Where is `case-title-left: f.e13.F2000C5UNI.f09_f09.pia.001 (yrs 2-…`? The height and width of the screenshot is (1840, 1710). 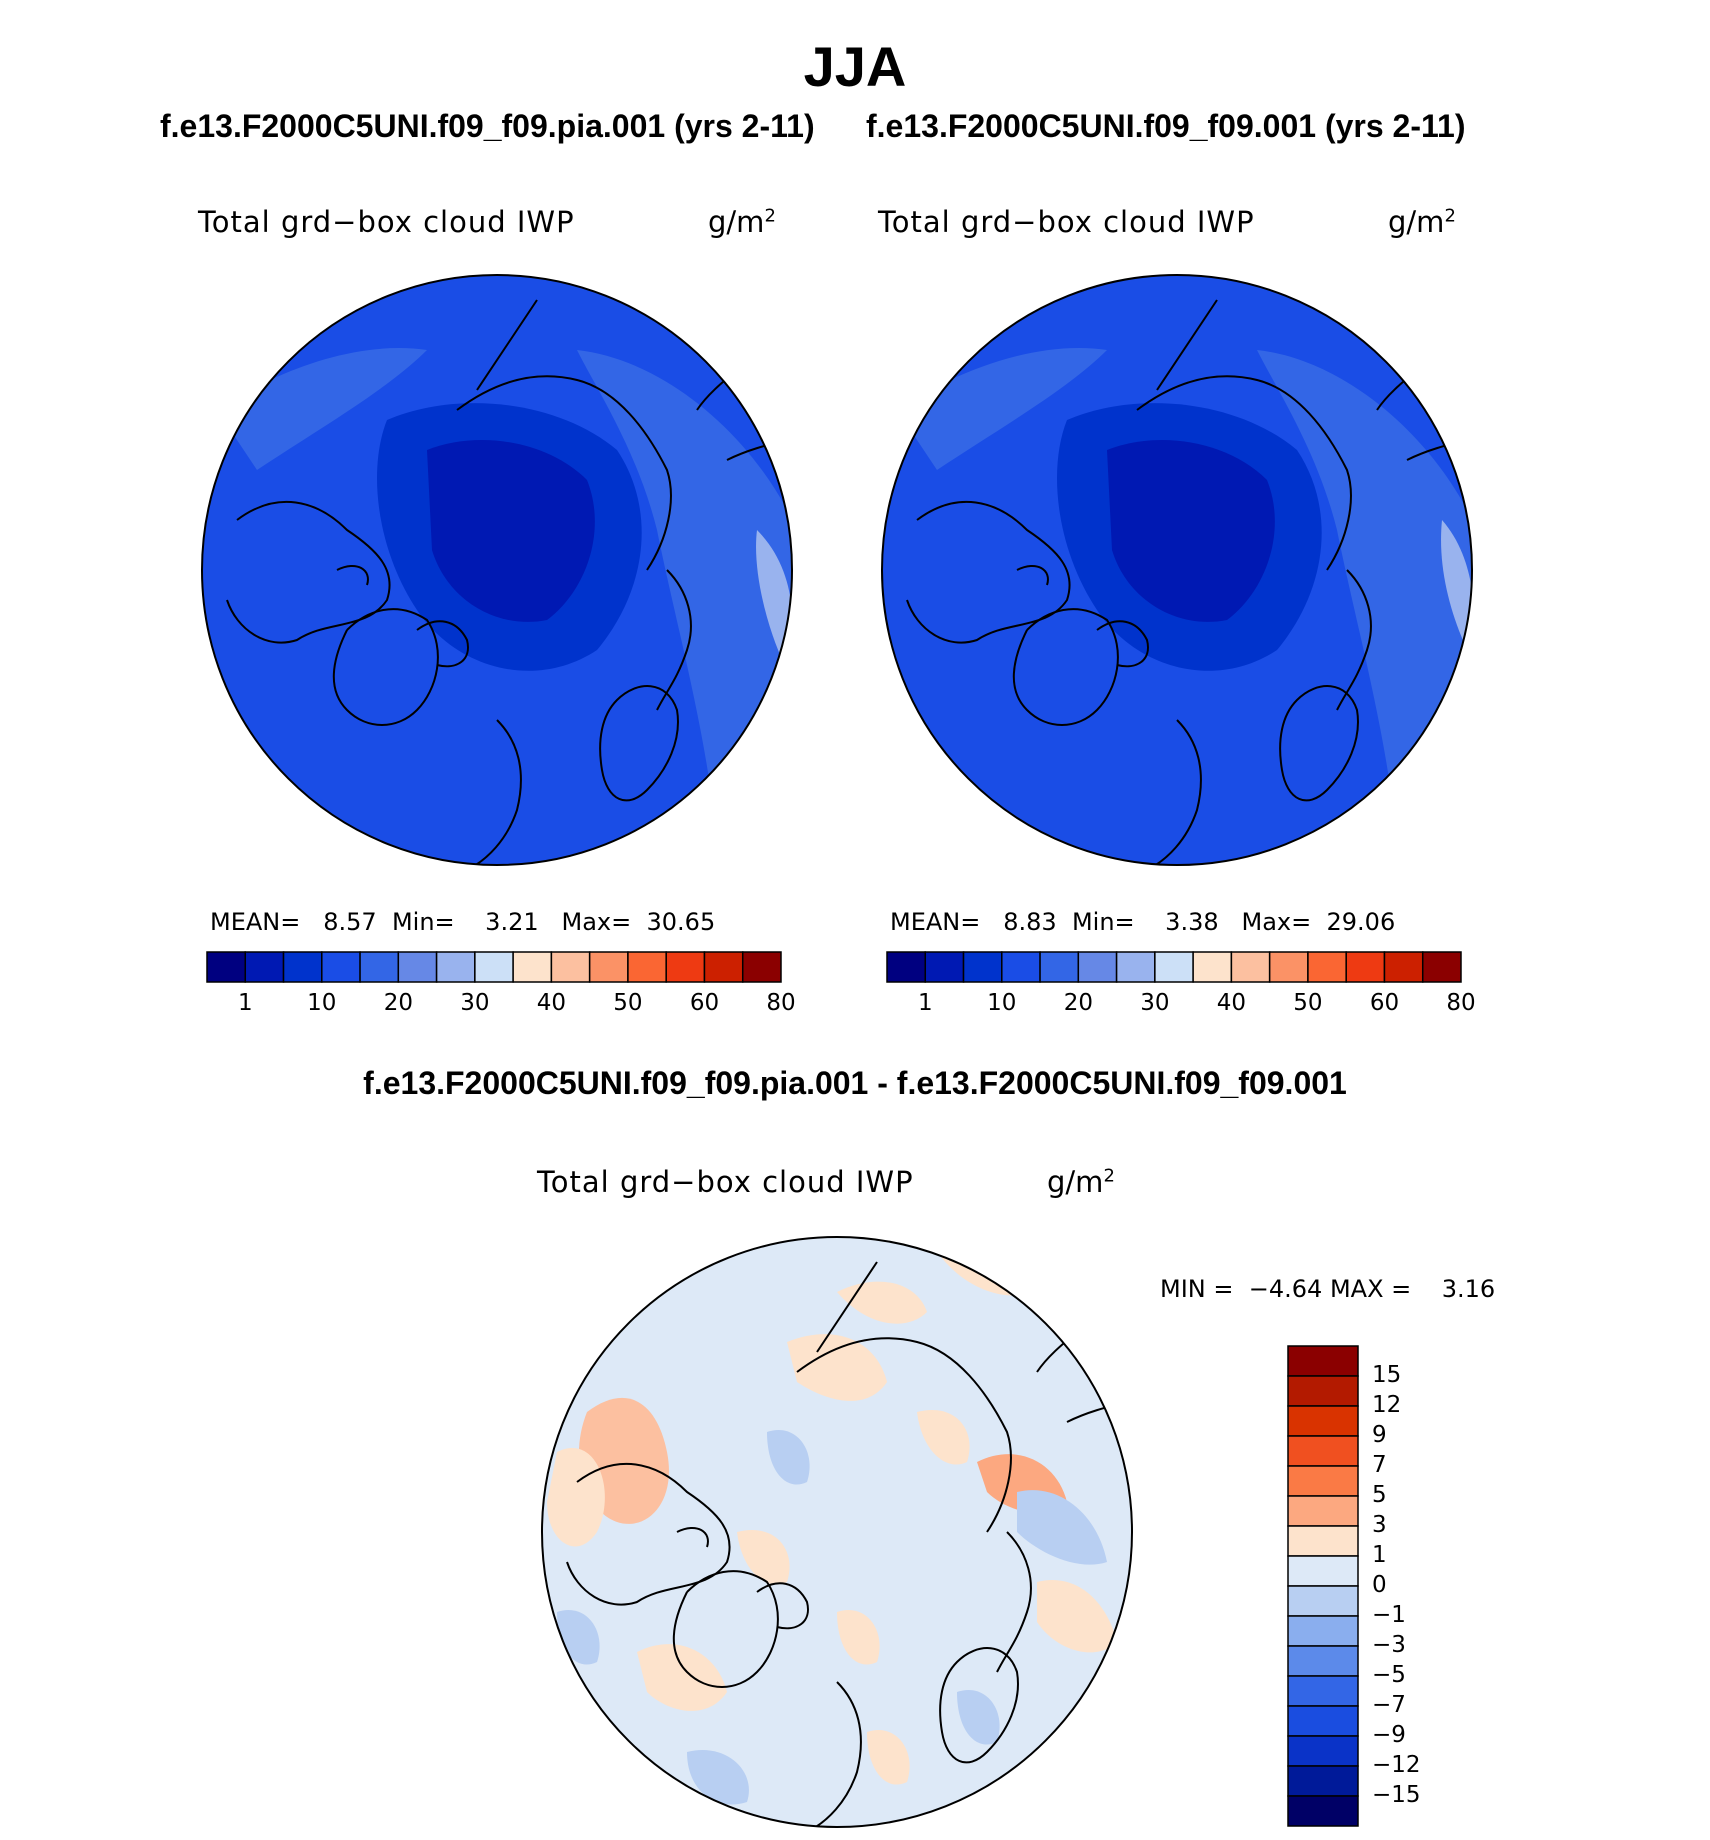
case-title-left: f.e13.F2000C5UNI.f09_f09.pia.001 (yrs 2-… is located at coordinates (487, 126).